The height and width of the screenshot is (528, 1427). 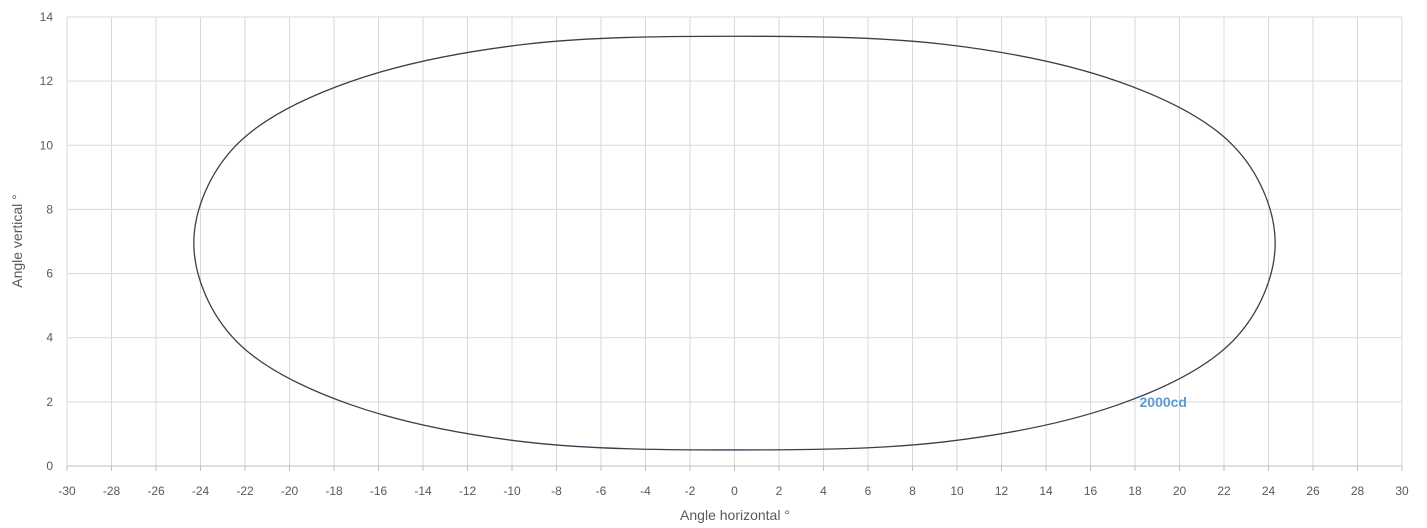 What do you see at coordinates (779, 491) in the screenshot?
I see `x-tick-label: 2` at bounding box center [779, 491].